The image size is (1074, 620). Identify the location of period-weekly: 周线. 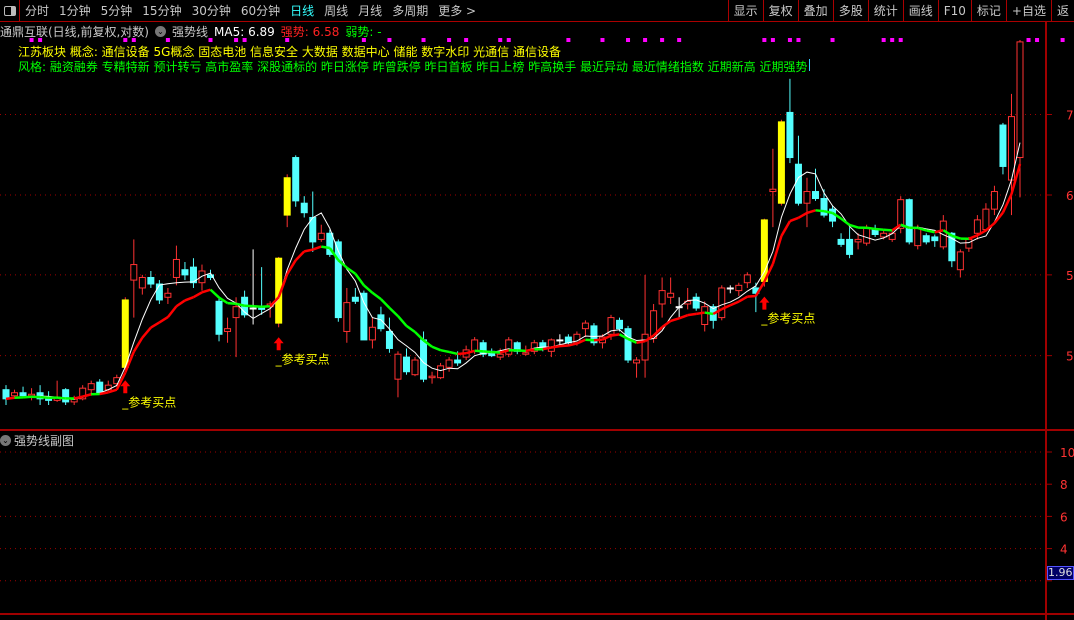
(336, 11).